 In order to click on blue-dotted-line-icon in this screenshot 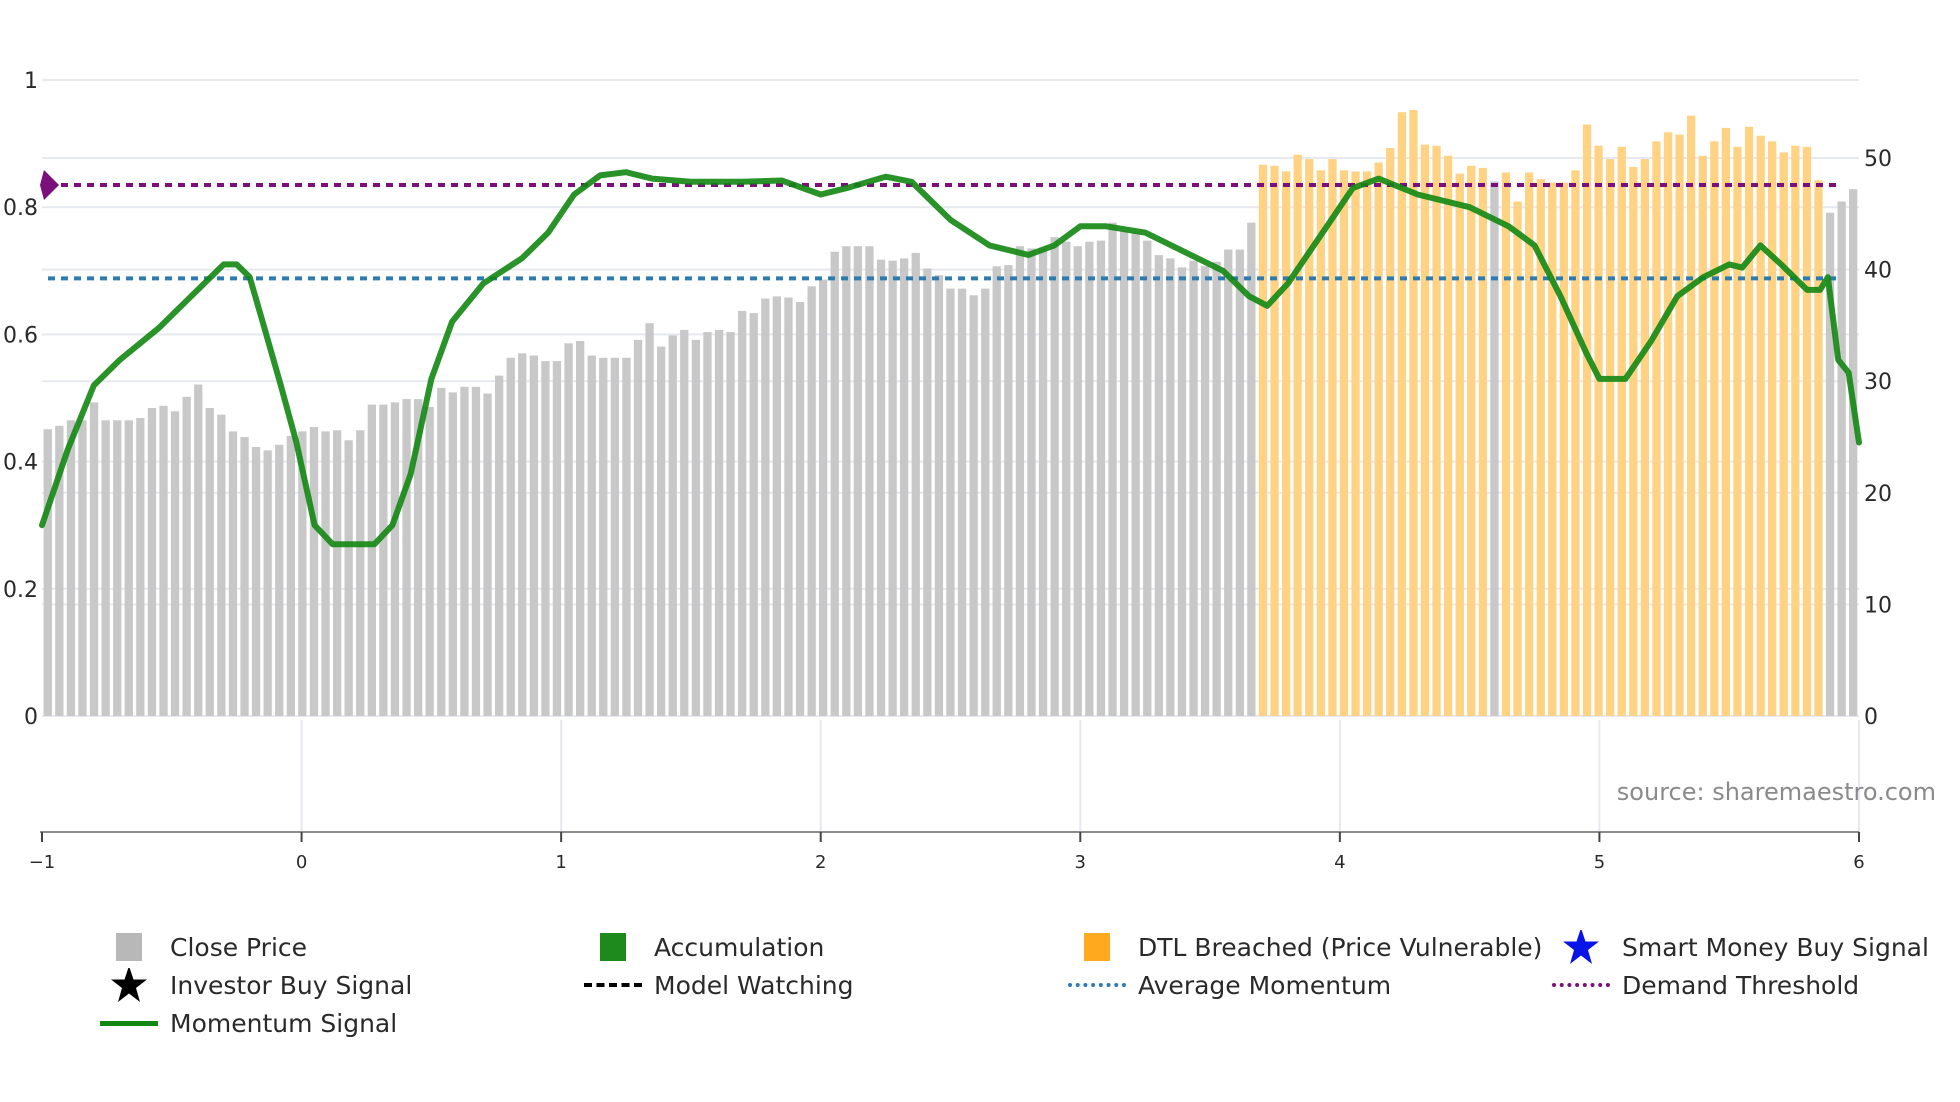, I will do `click(1097, 985)`.